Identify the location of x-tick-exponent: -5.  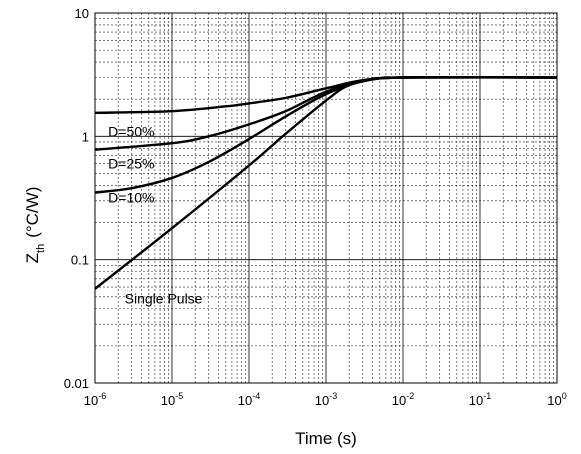
(179, 396).